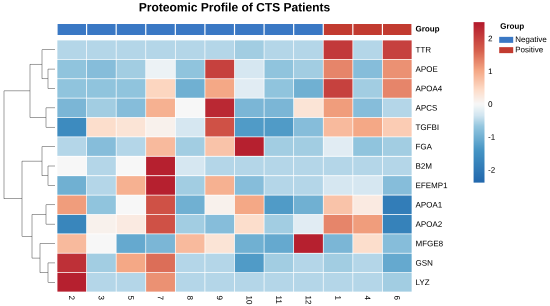  What do you see at coordinates (423, 49) in the screenshot?
I see `y-tick-label: TTR` at bounding box center [423, 49].